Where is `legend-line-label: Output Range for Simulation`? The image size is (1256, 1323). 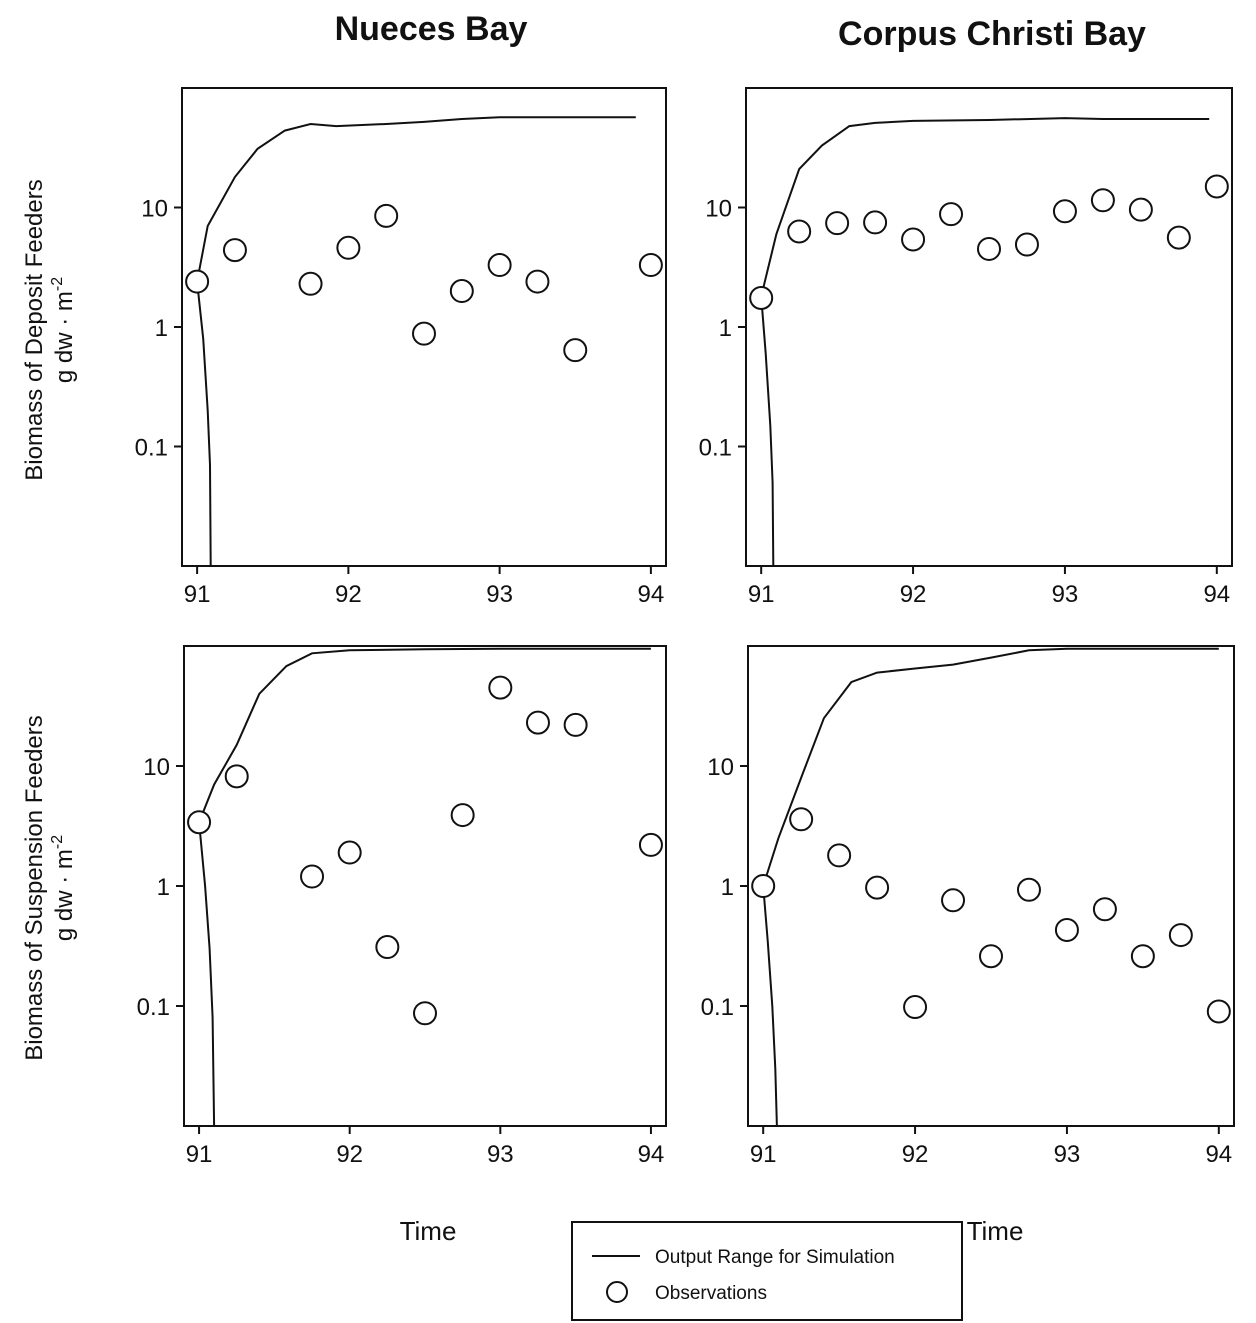
legend-line-label: Output Range for Simulation is located at coordinates (775, 1257).